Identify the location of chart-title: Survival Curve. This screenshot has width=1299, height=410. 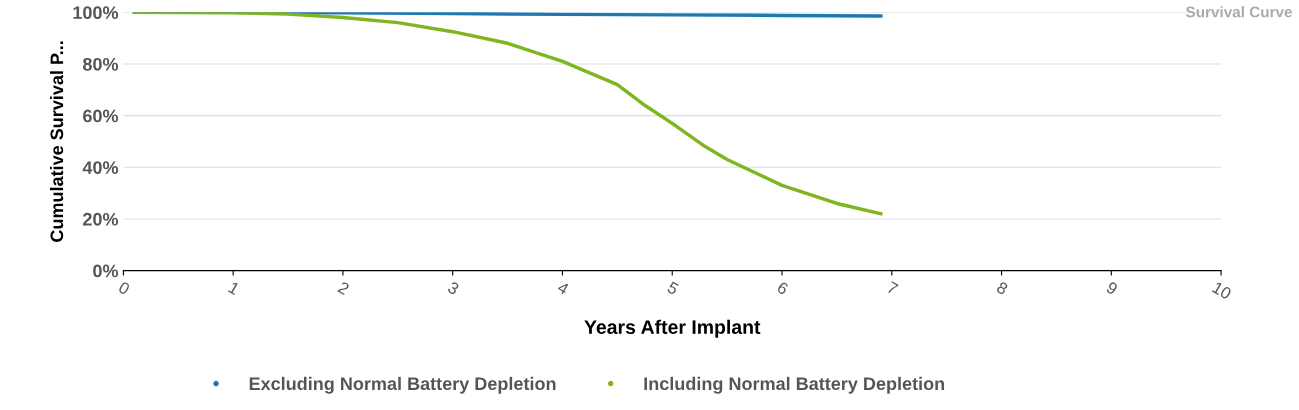
(1238, 12).